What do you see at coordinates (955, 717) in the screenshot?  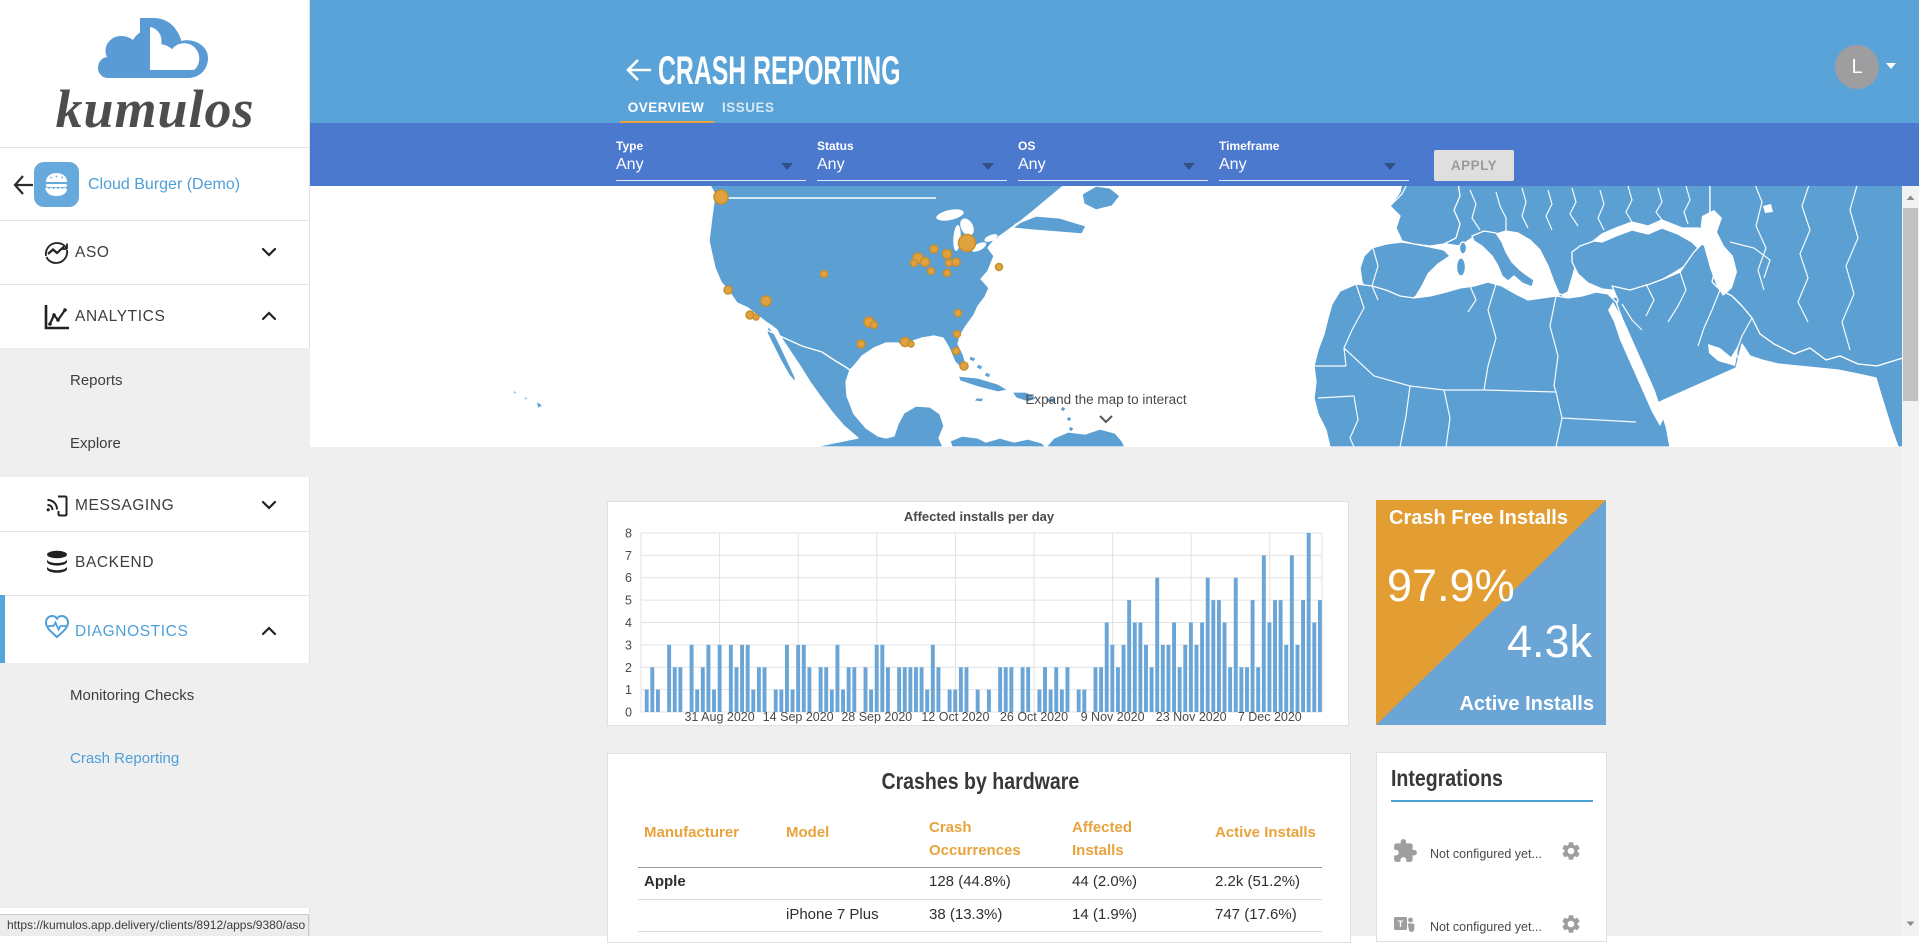 I see `svg-text: 12 Oct 2020` at bounding box center [955, 717].